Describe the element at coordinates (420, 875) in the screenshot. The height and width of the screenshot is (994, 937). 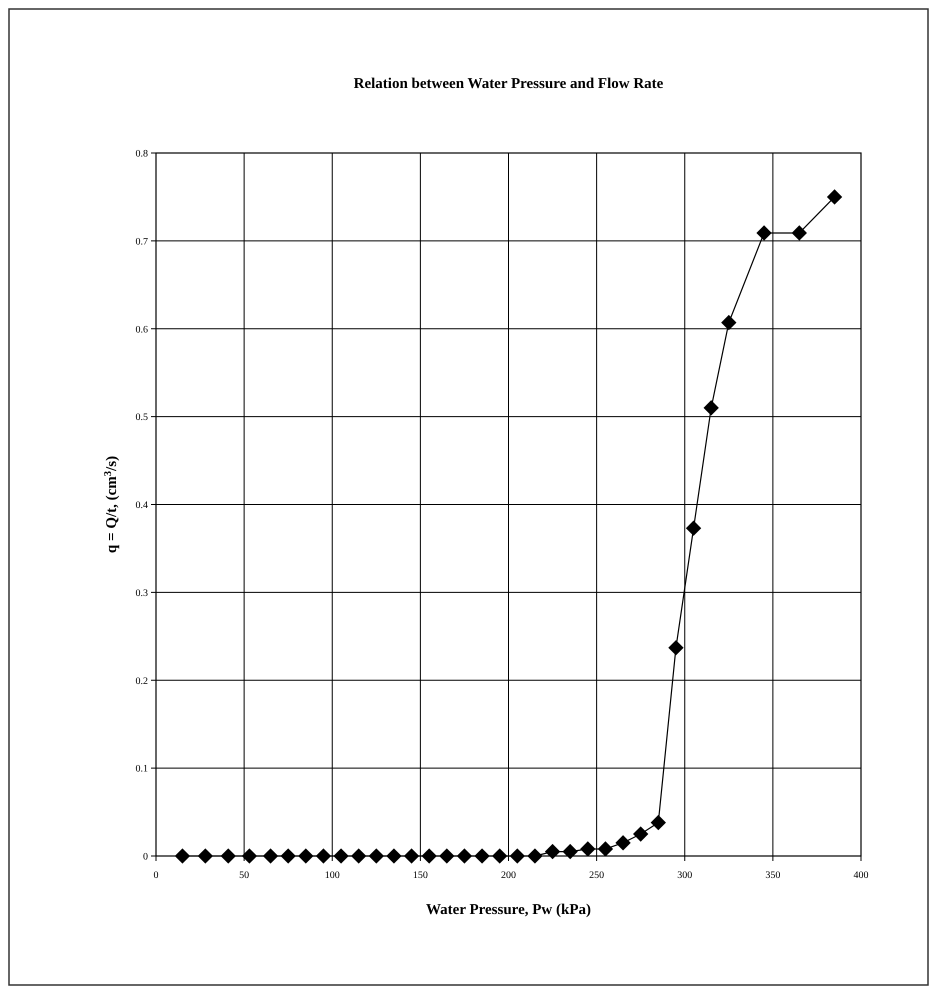
I see `x-tick-label: 150` at that location.